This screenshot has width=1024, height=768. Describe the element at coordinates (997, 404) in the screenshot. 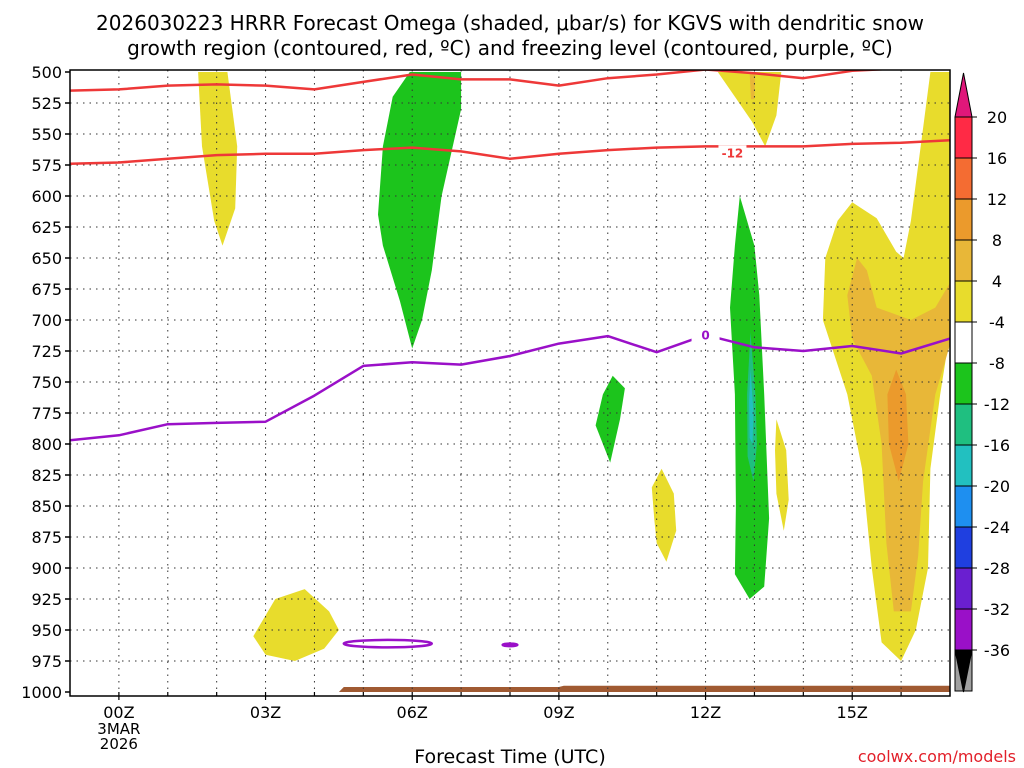

I see `colorbar-label: -12` at that location.